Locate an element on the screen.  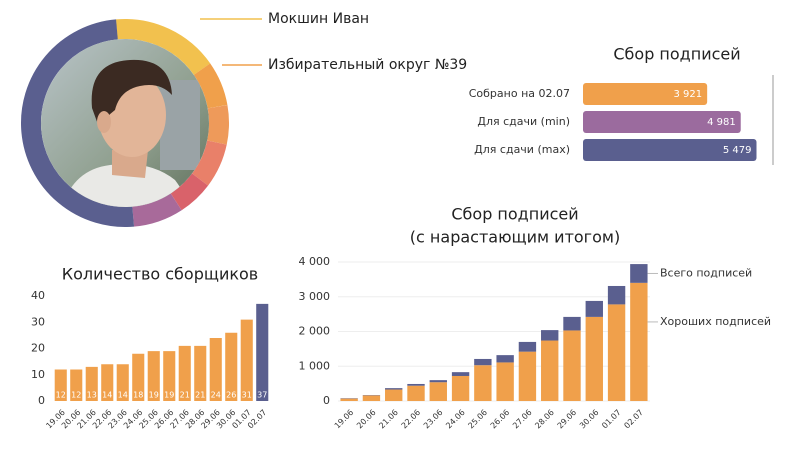
y-tick-label: 30 is located at coordinates (38, 321).